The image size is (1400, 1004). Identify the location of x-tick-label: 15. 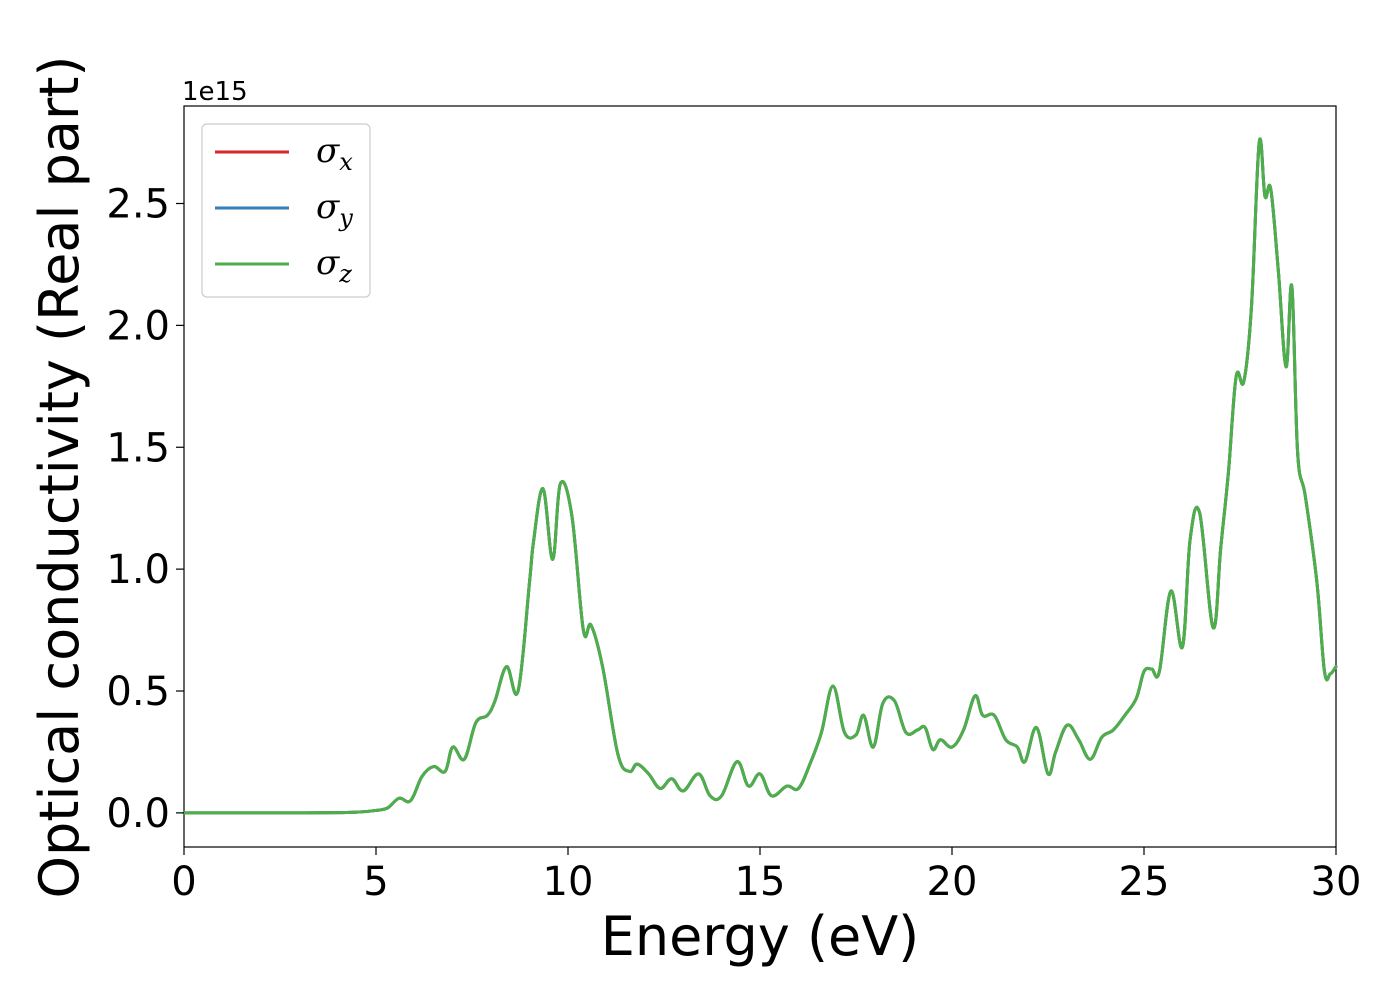
(760, 882).